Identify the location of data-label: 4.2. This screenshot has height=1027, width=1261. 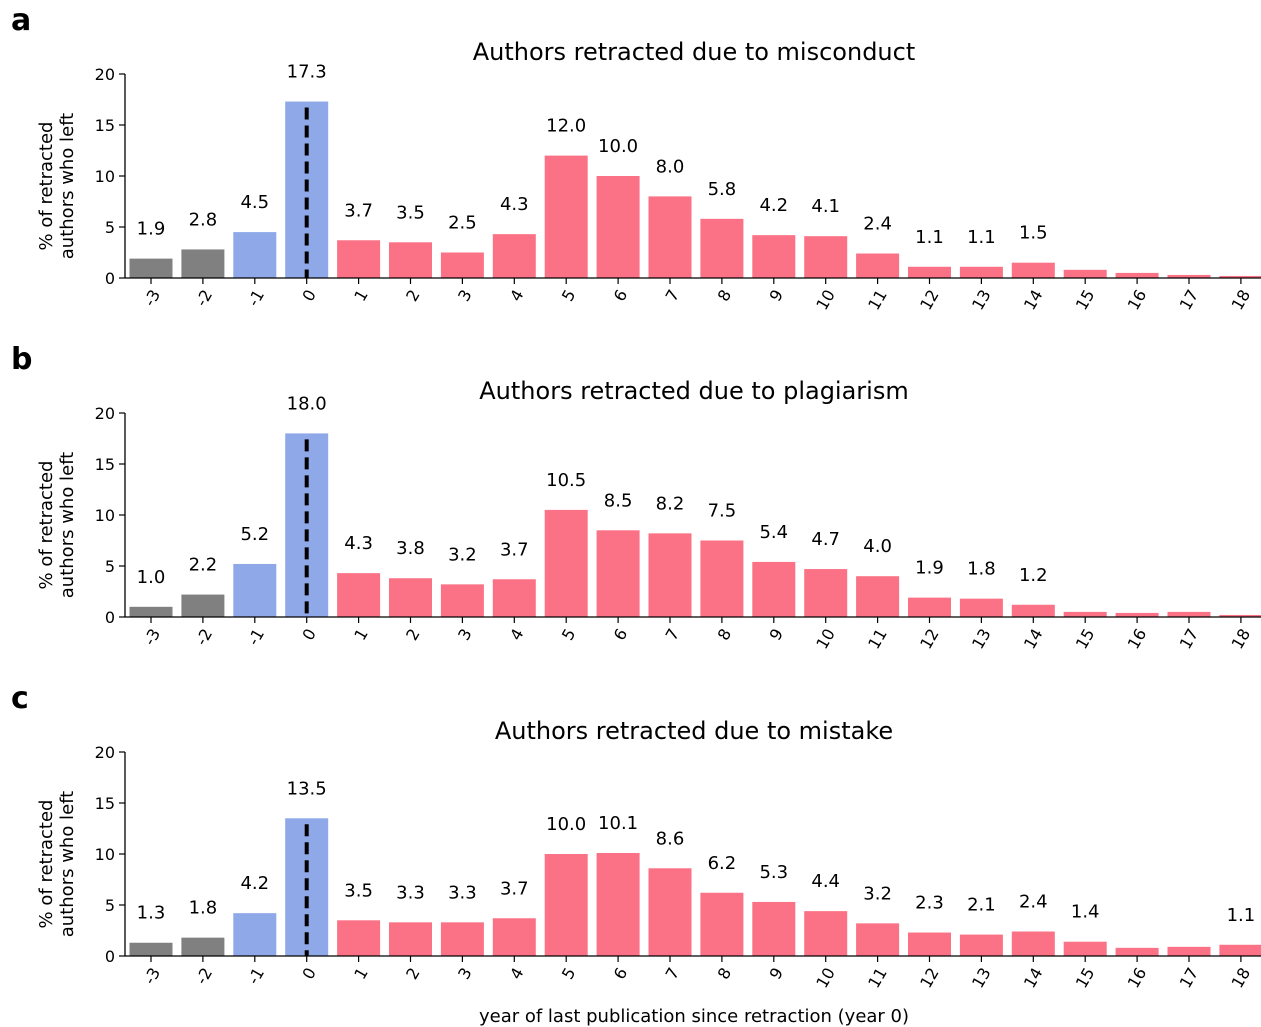
(254, 883).